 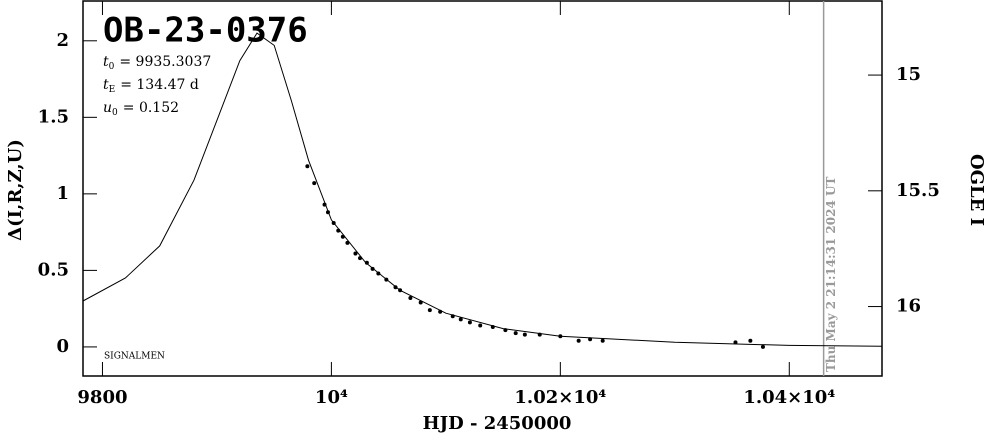 I want to click on annotation: tE = 134.47 d, so click(x=151, y=86).